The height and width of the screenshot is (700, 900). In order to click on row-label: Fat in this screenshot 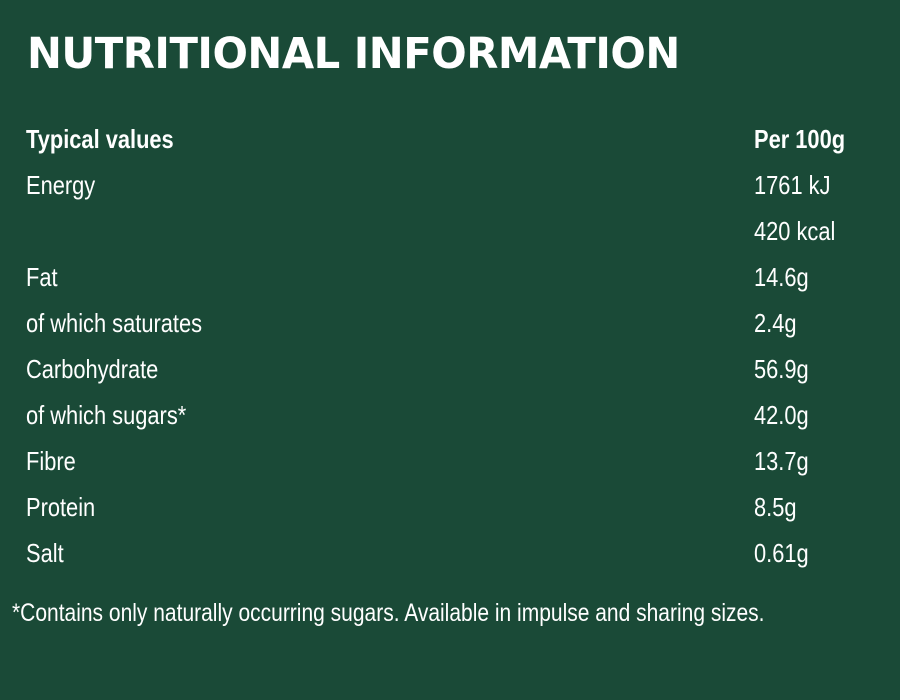, I will do `click(42, 277)`.